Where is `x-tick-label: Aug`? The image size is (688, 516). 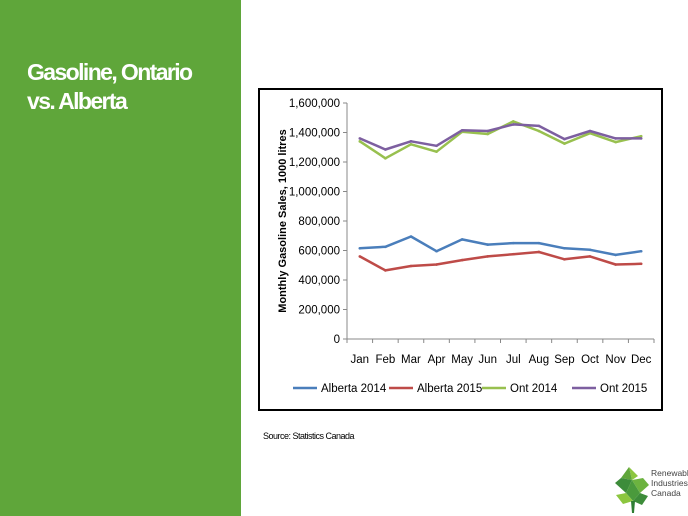 x-tick-label: Aug is located at coordinates (539, 360).